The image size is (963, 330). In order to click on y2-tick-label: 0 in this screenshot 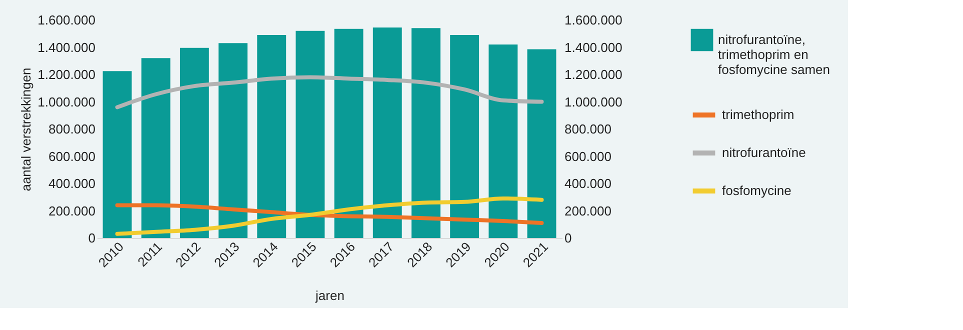, I will do `click(568, 238)`.